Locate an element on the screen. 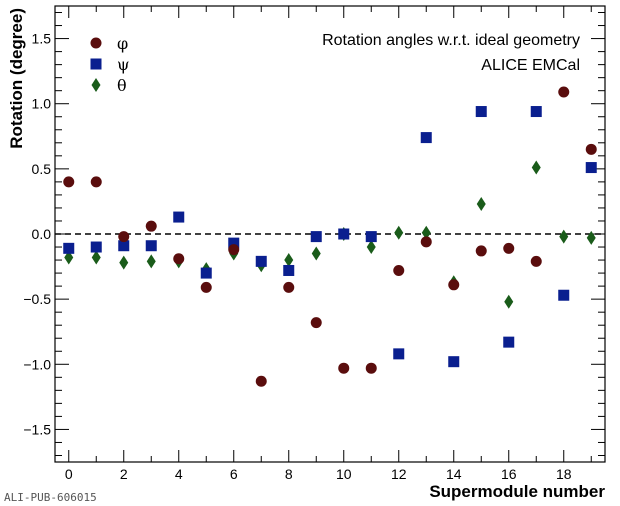  x-tick-label: 14 is located at coordinates (454, 474).